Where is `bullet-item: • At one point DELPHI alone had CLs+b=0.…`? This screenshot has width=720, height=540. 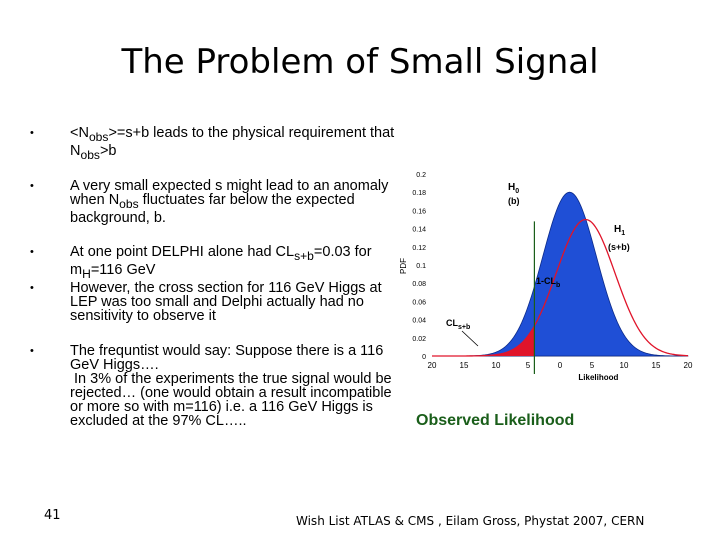 bullet-item: • At one point DELPHI alone had CLs+b=0.… is located at coordinates (215, 263).